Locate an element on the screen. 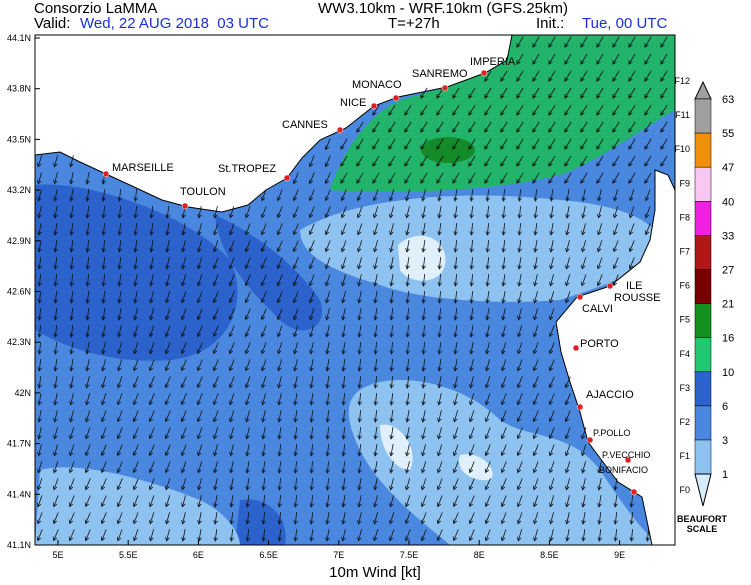 This screenshot has width=751, height=585. x-axis-label: 10m Wind [kt] is located at coordinates (375, 572).